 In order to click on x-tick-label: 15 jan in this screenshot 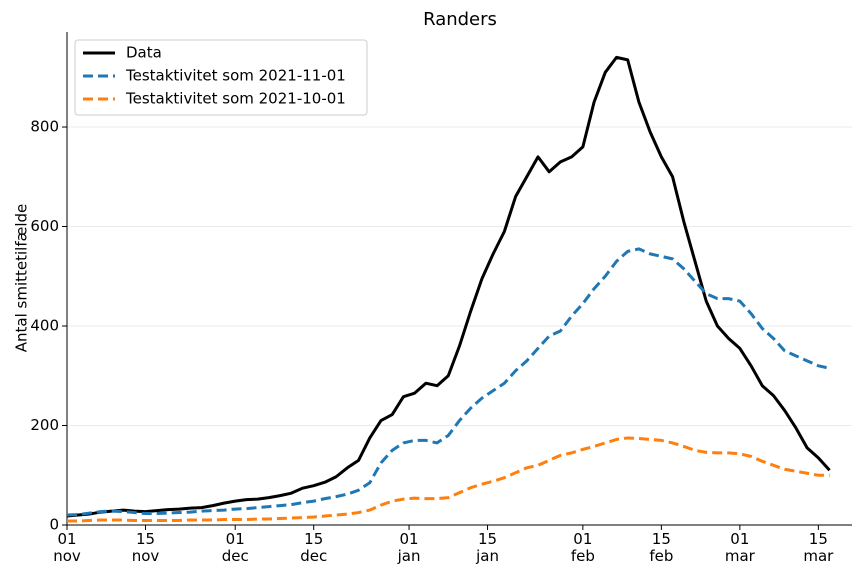, I will do `click(487, 547)`.